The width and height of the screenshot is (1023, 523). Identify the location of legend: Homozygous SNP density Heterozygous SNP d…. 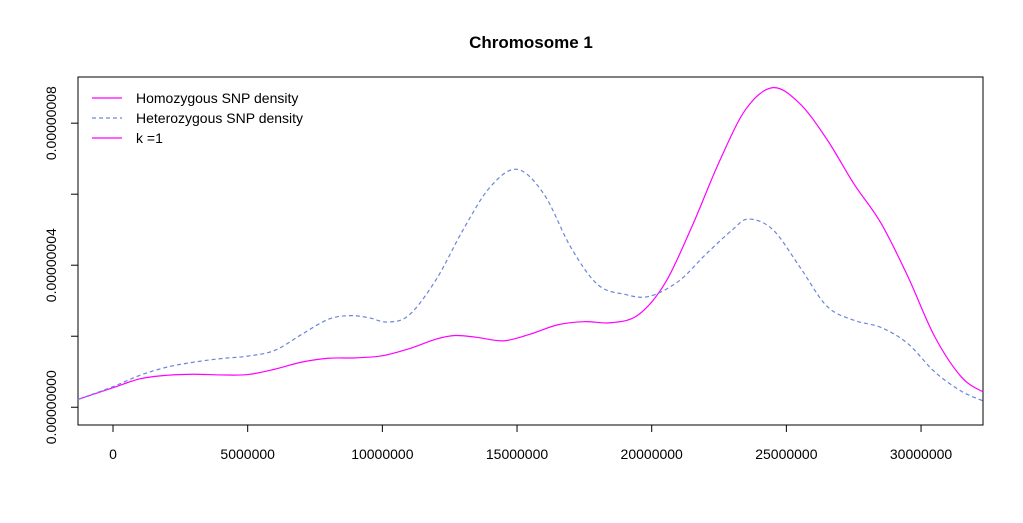
(197, 118).